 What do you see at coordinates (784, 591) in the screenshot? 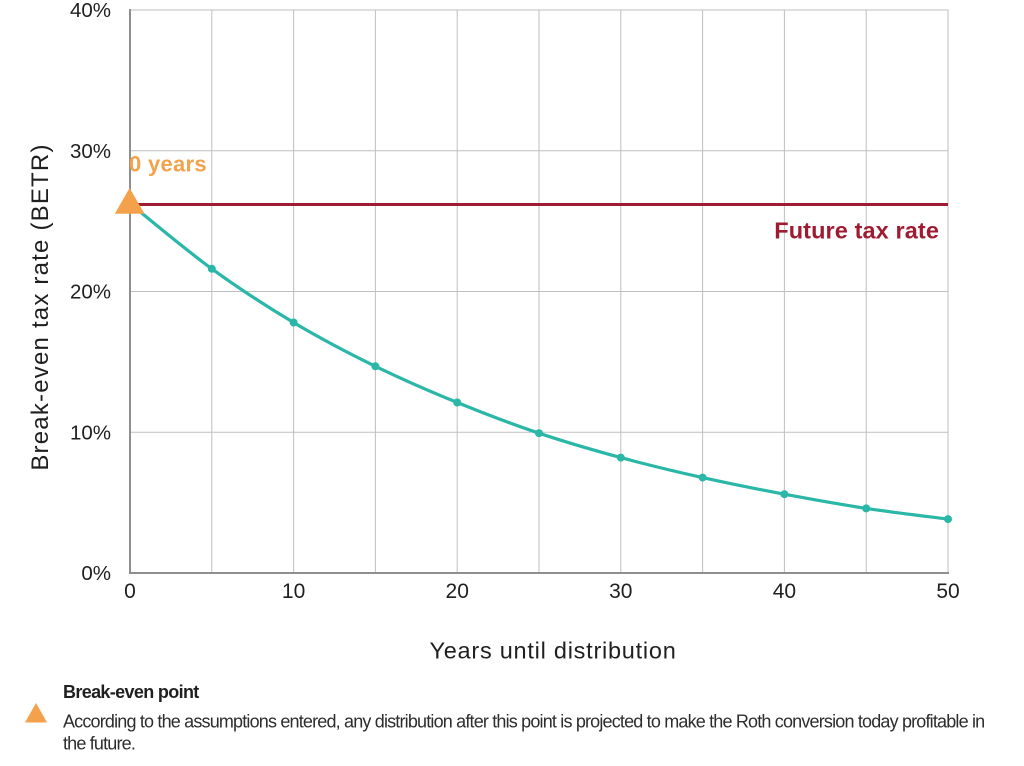
I see `svg-text: 40` at bounding box center [784, 591].